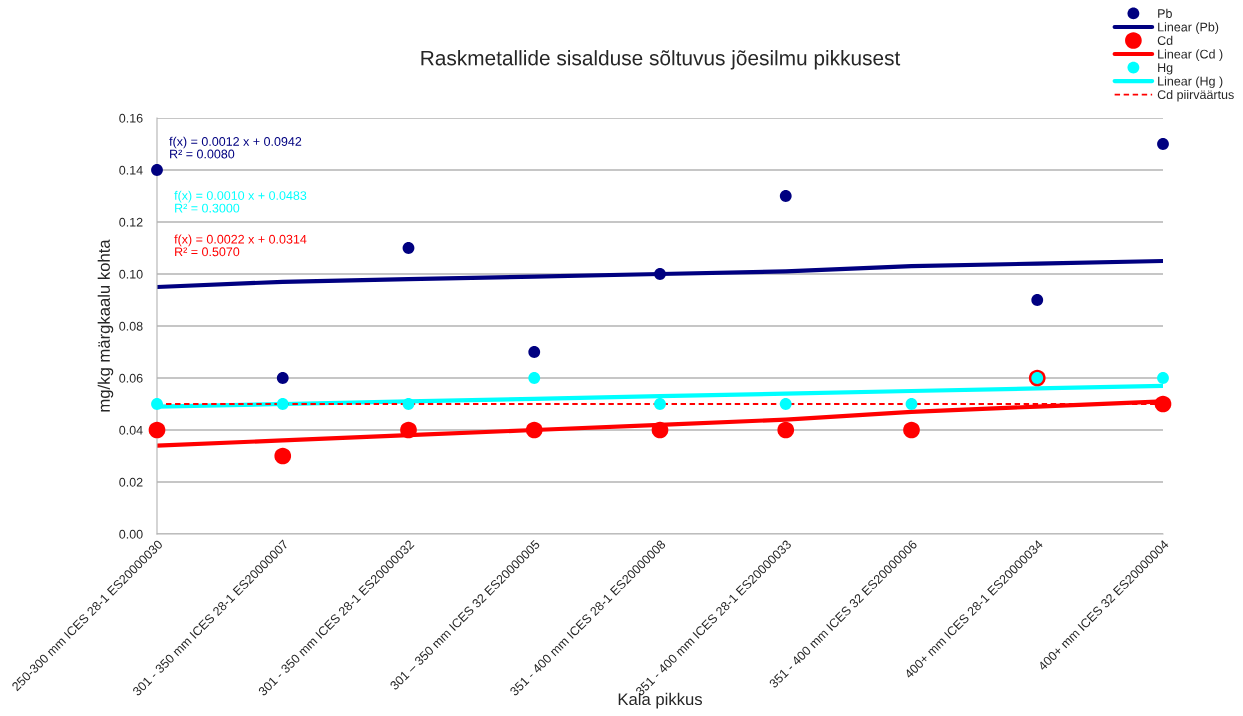 The height and width of the screenshot is (716, 1243). I want to click on y-axis-title: mg/kg märgkaalu kohta, so click(105, 325).